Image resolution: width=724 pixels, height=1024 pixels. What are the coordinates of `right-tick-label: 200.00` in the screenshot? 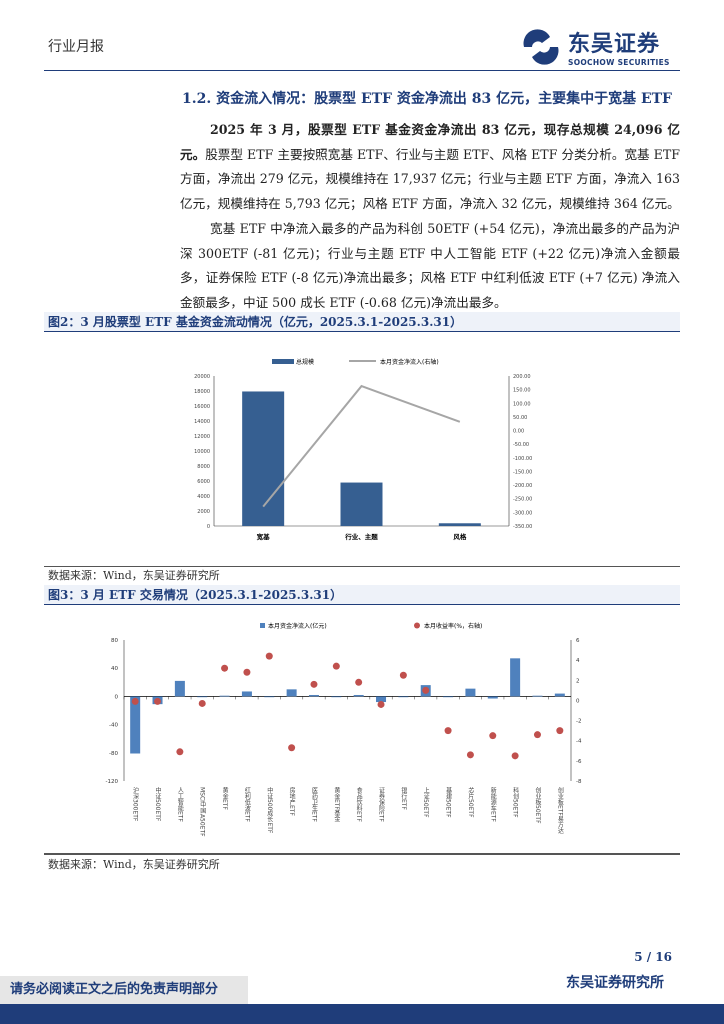 It's located at (522, 377).